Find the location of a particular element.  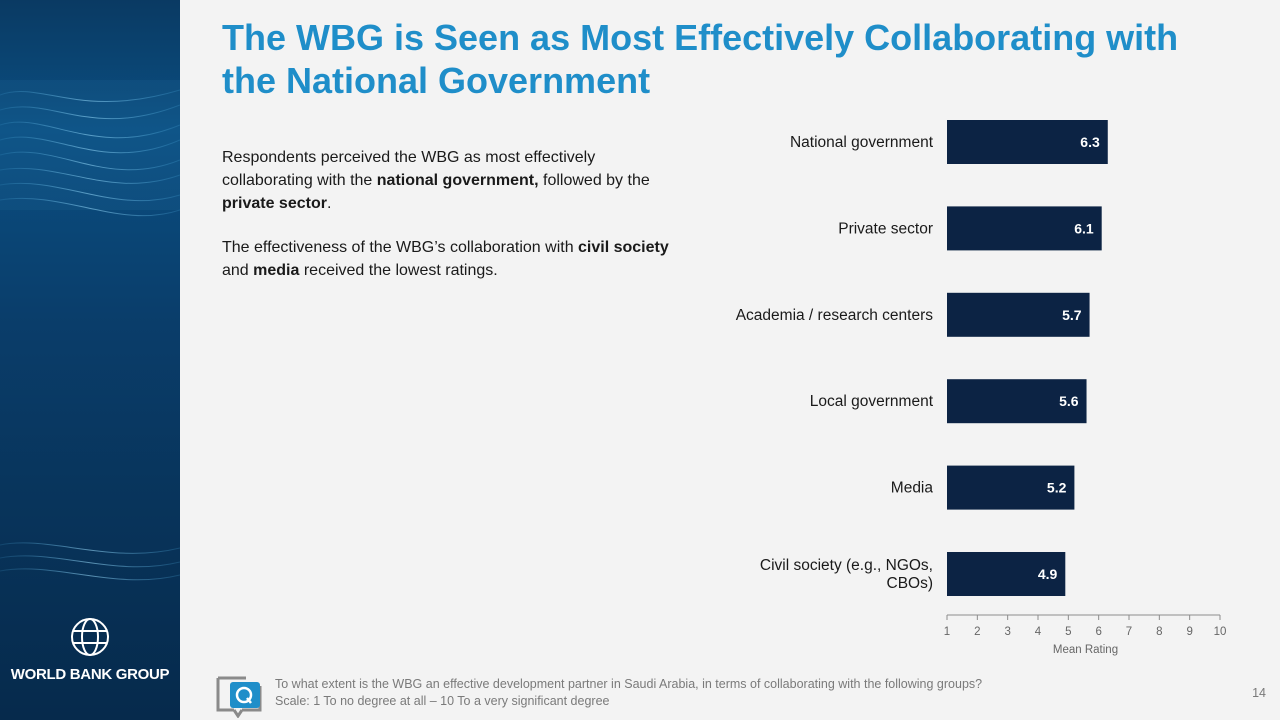

category-label-line: National government is located at coordinates (862, 142).